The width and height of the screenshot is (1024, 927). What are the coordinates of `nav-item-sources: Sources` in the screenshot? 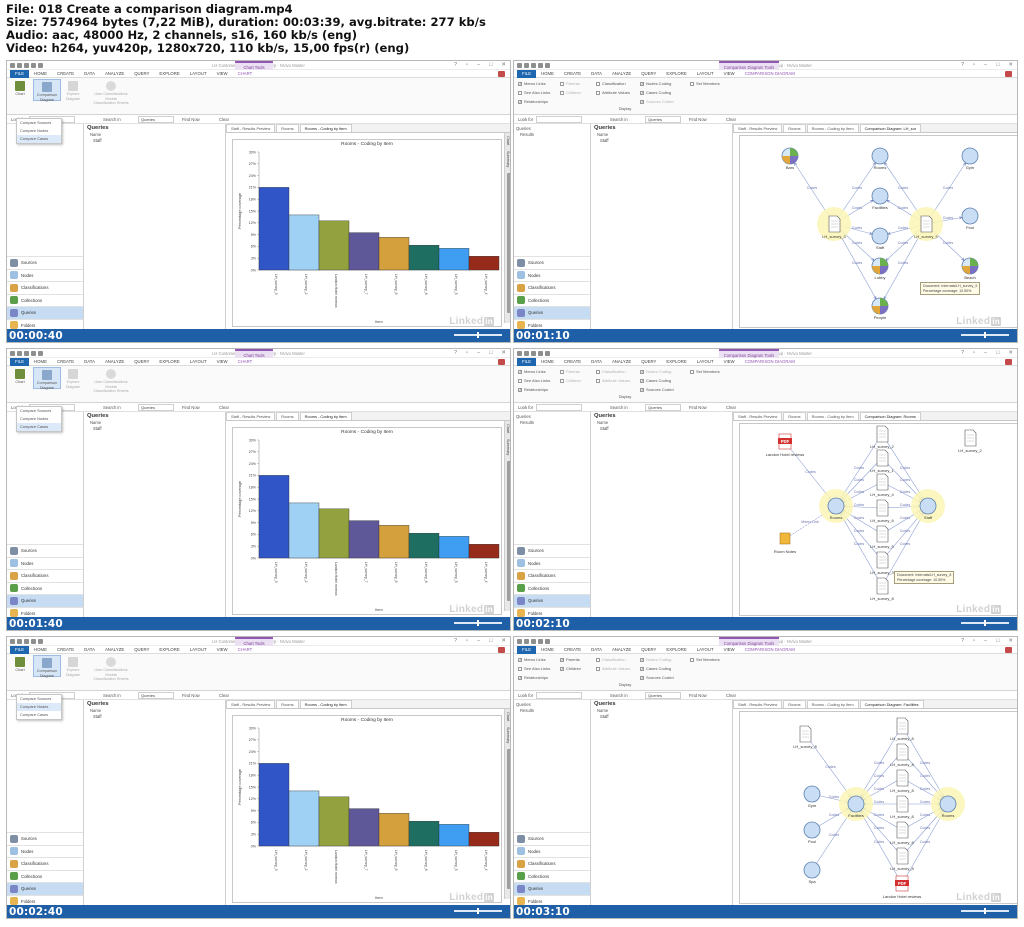 It's located at (552, 550).